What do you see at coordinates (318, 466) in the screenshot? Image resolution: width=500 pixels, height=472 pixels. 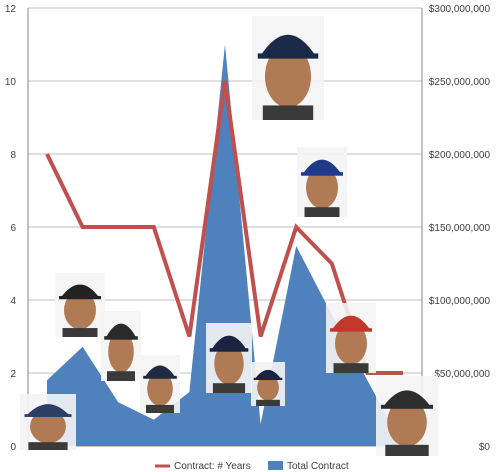 I see `legend-label-total: Total Contract` at bounding box center [318, 466].